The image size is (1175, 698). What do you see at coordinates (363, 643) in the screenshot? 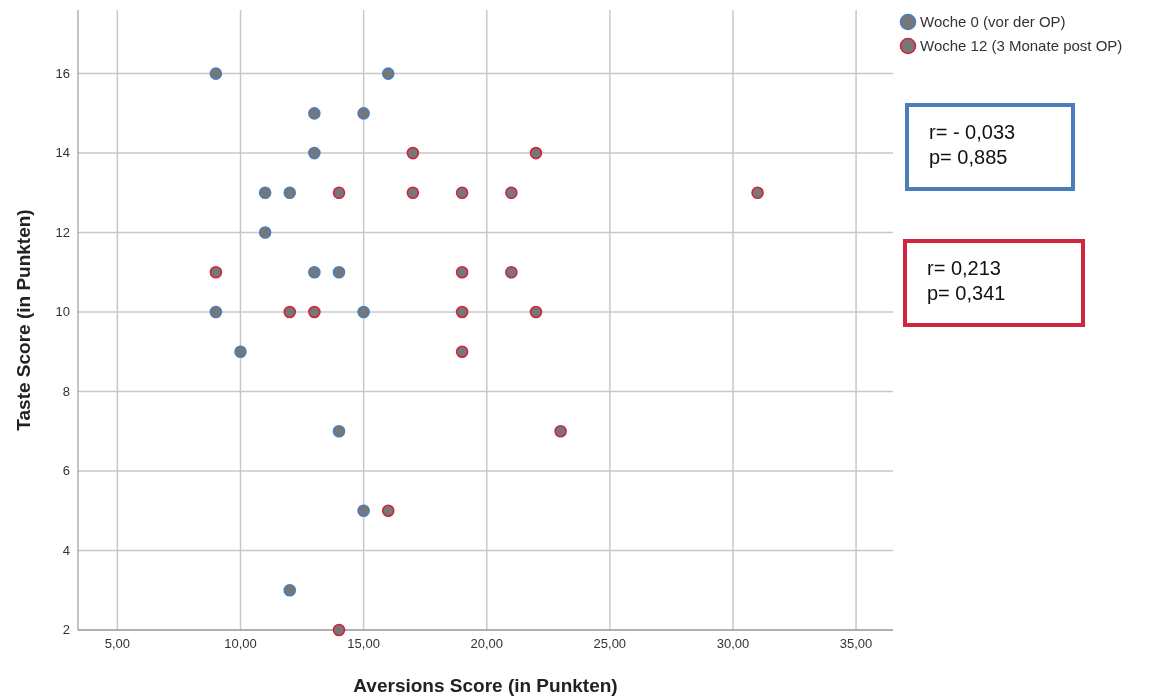
I see `x-tick-label: 15,00` at bounding box center [363, 643].